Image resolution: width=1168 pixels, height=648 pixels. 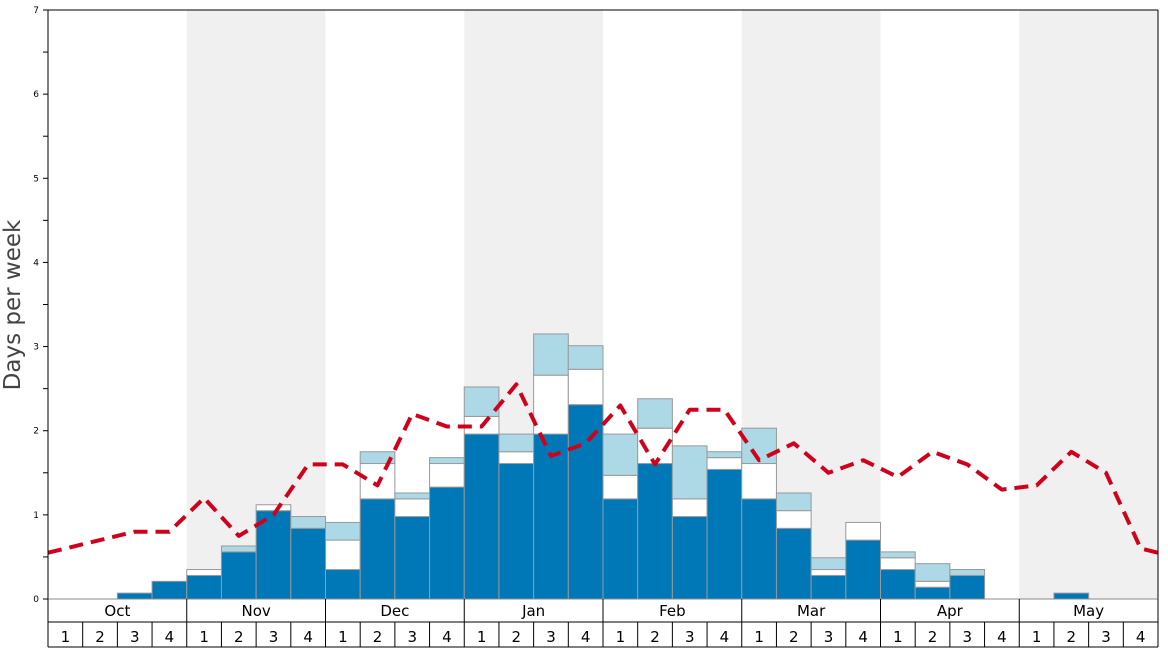 What do you see at coordinates (36, 263) in the screenshot?
I see `y-tick-label: 4` at bounding box center [36, 263].